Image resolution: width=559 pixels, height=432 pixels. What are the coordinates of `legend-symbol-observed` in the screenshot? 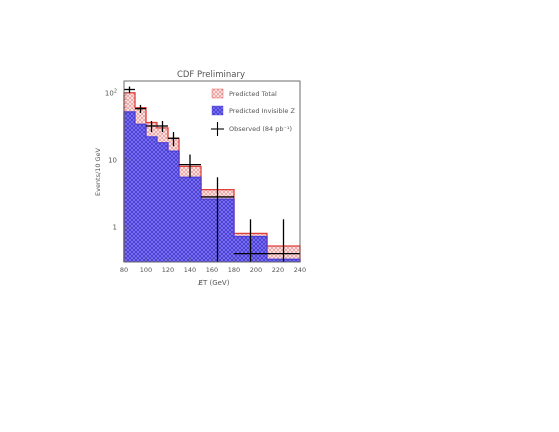 It's located at (217, 129).